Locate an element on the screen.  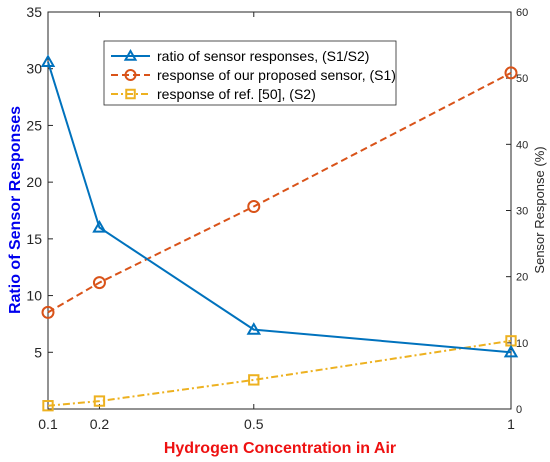
y-left-tick-label: 30 is located at coordinates (34, 69).